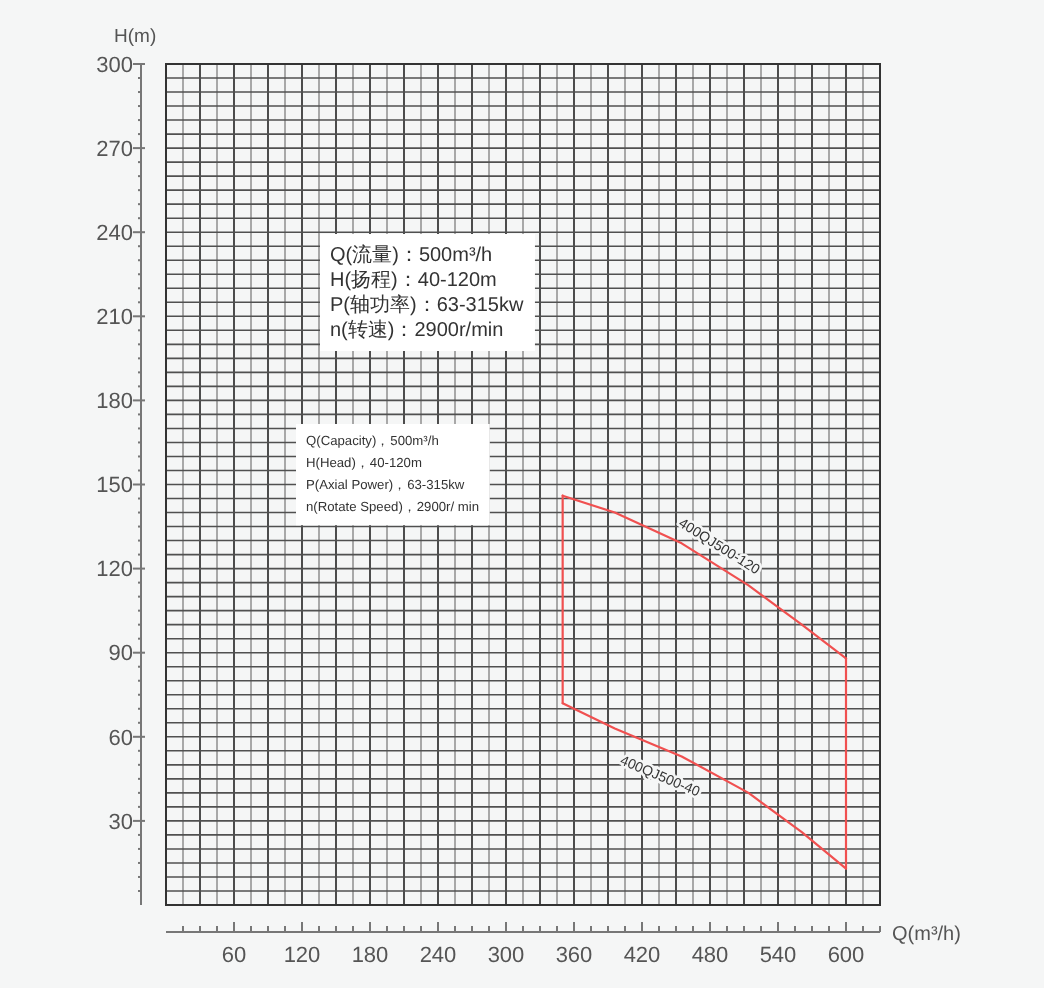 The height and width of the screenshot is (988, 1044). I want to click on x-tick-label: 240, so click(438, 956).